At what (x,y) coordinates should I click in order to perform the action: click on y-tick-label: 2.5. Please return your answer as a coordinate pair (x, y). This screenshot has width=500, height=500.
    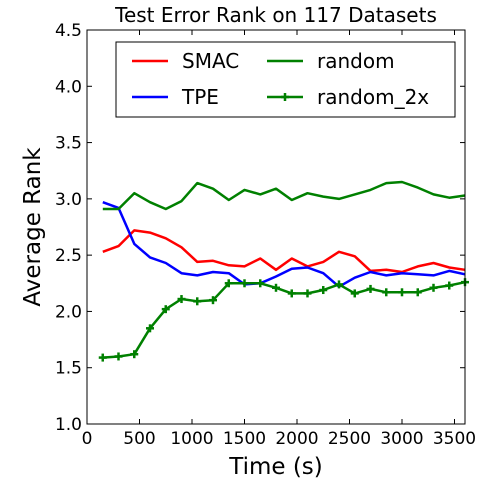
    Looking at the image, I should click on (68, 256).